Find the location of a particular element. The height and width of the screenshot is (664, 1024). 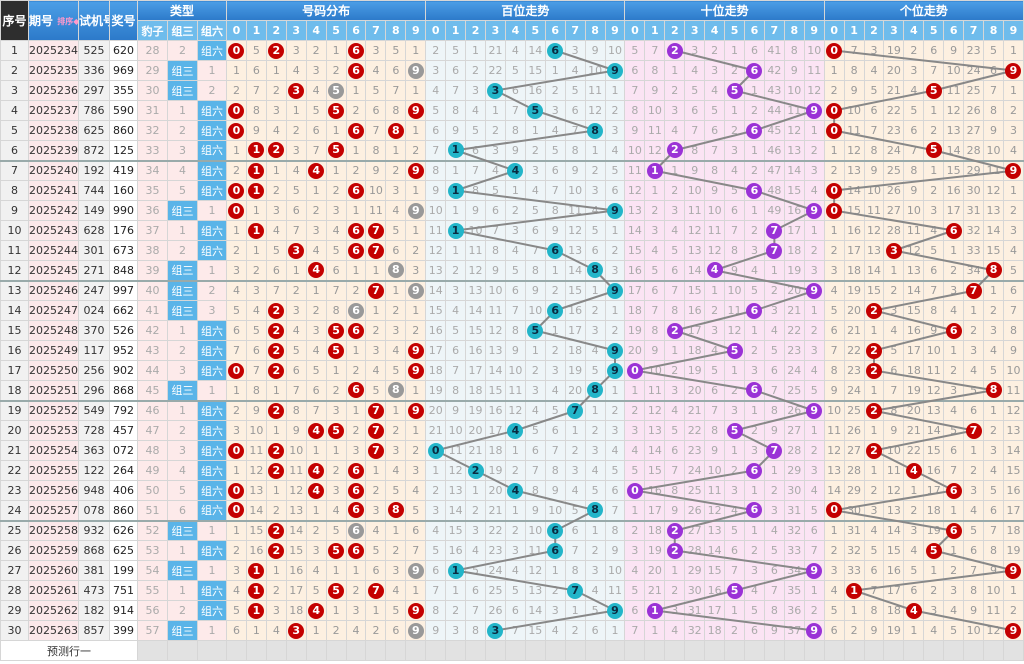

ge-omission-cell: 17 is located at coordinates (914, 350).